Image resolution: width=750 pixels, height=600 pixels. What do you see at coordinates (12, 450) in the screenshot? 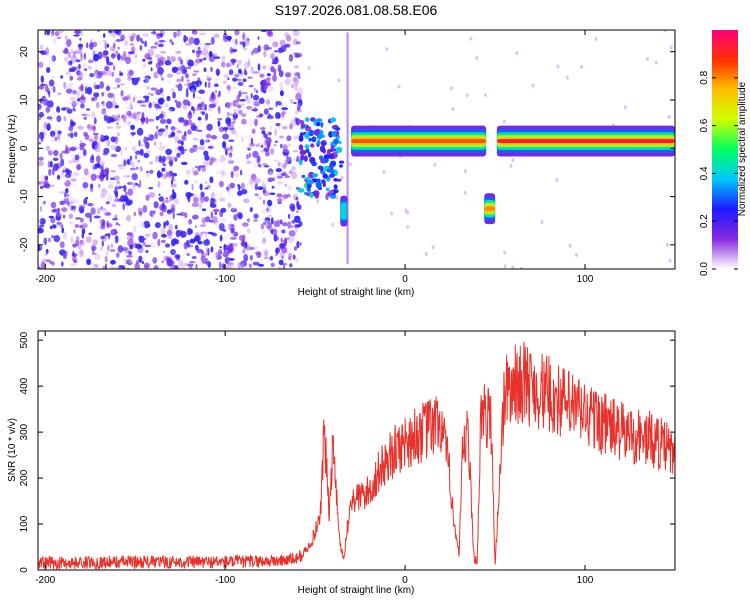
I see `snr-y-axis-title: SNR (10 * v/v)` at bounding box center [12, 450].